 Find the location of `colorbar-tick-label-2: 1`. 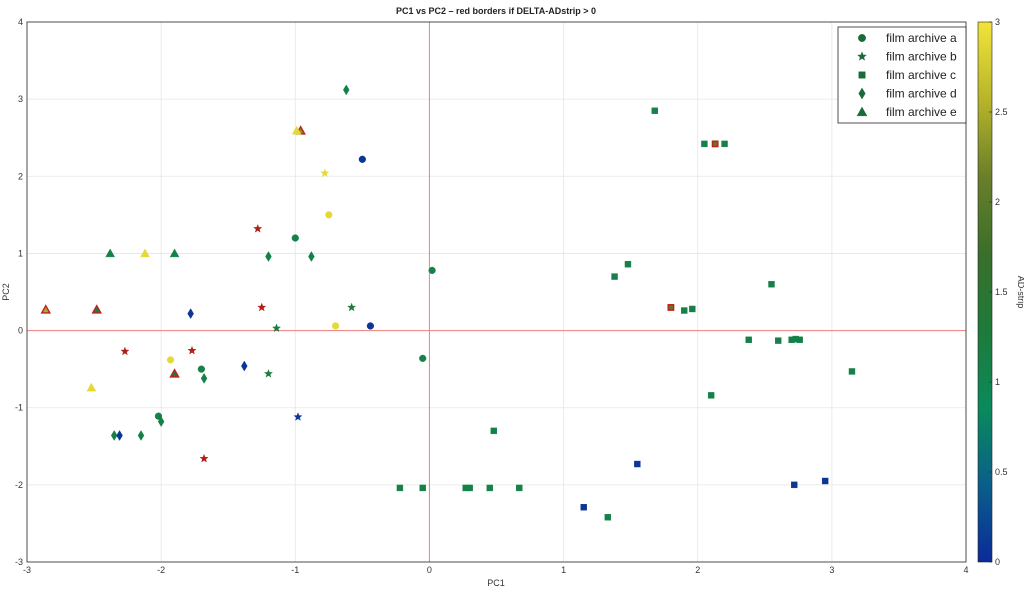

colorbar-tick-label-2: 1 is located at coordinates (997, 382).